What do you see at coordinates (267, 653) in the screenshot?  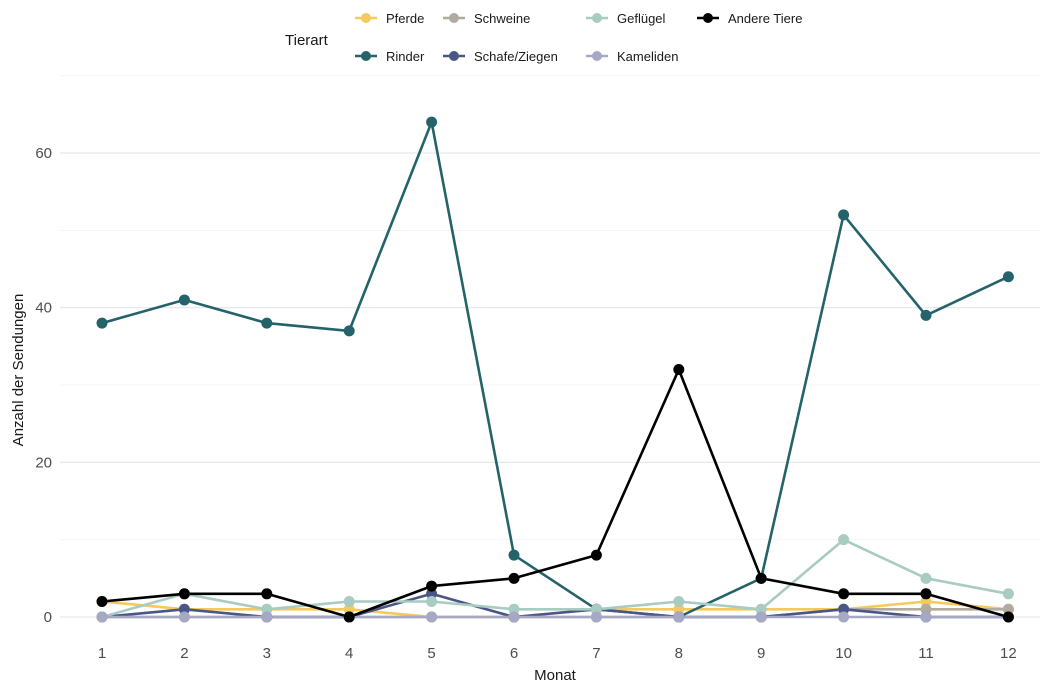 I see `x-tick-label: 3` at bounding box center [267, 653].